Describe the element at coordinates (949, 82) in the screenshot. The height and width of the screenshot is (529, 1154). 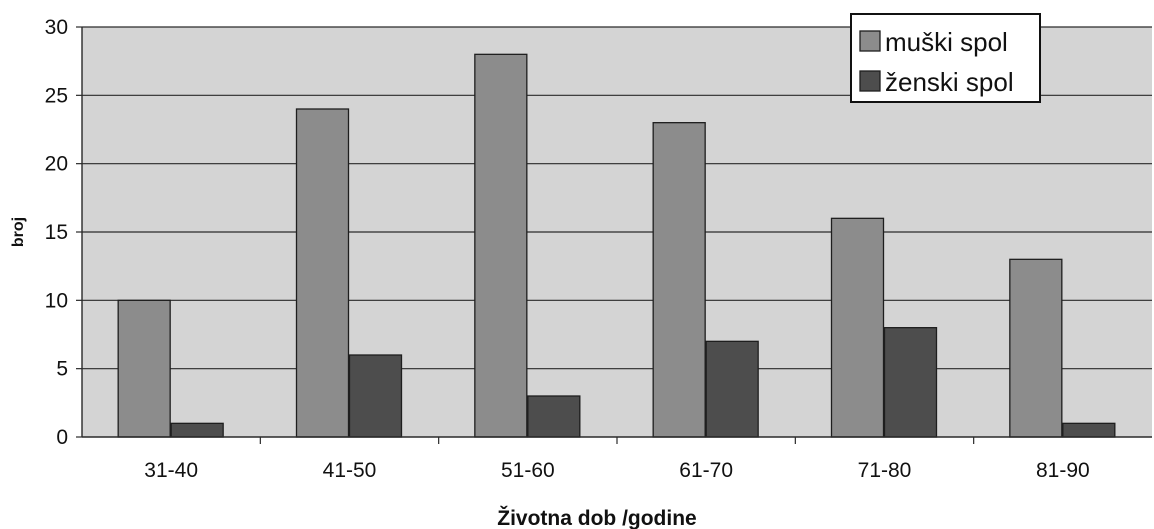
I see `legend-label: ženski spol` at that location.